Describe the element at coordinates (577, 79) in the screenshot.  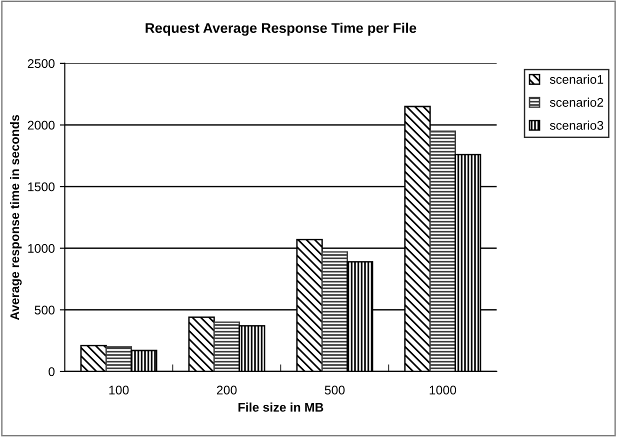
I see `legend-label: scenario1` at that location.